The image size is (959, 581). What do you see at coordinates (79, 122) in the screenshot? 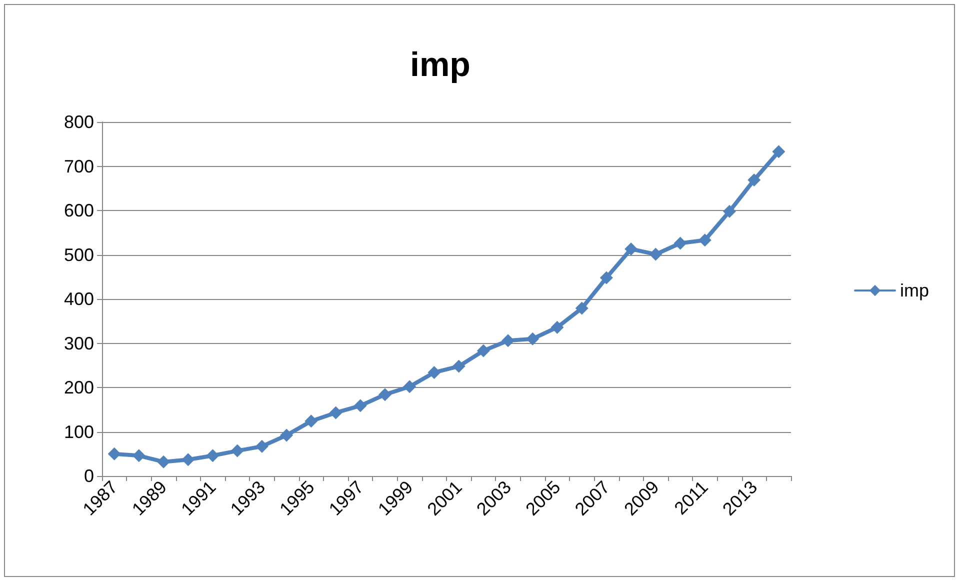
I see `y-tick-label: 800` at bounding box center [79, 122].